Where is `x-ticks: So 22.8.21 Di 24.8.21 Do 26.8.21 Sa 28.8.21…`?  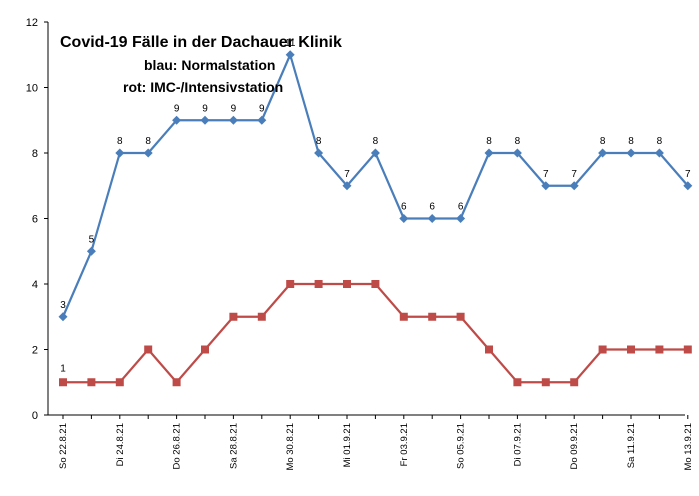
x-ticks: So 22.8.21 Di 24.8.21 Do 26.8.21 Sa 28.8.21… is located at coordinates (376, 443).